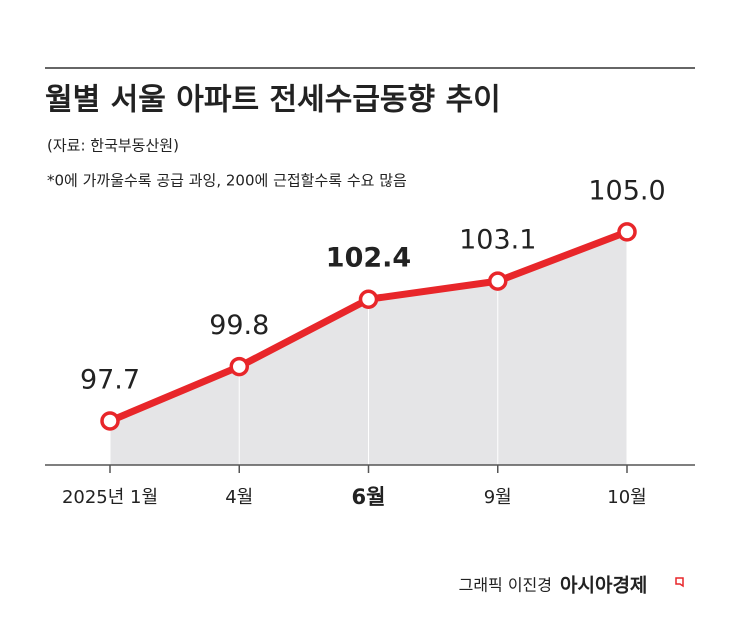  I want to click on value-label: 99.8, so click(239, 325).